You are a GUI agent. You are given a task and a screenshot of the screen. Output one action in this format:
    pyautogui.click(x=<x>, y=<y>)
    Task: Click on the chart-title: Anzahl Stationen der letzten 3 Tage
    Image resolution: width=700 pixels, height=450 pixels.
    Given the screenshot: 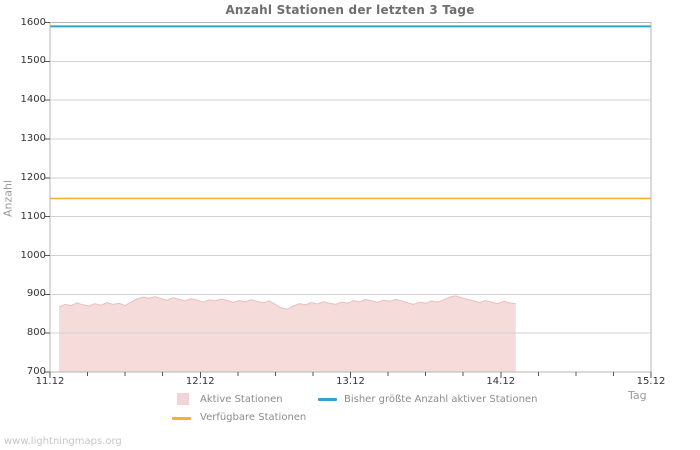 What is the action you would take?
    pyautogui.click(x=350, y=10)
    